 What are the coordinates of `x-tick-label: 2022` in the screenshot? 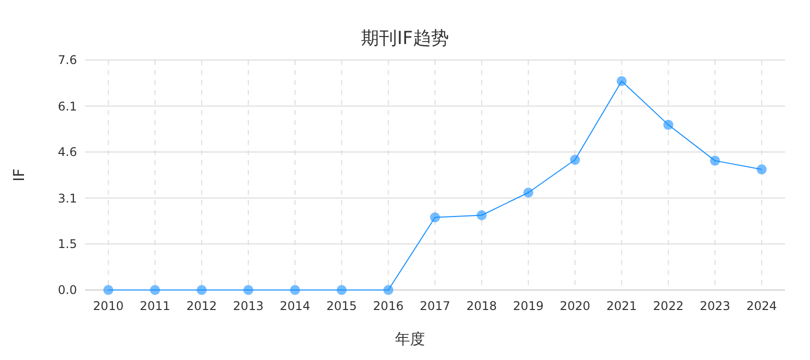 It's located at (668, 306).